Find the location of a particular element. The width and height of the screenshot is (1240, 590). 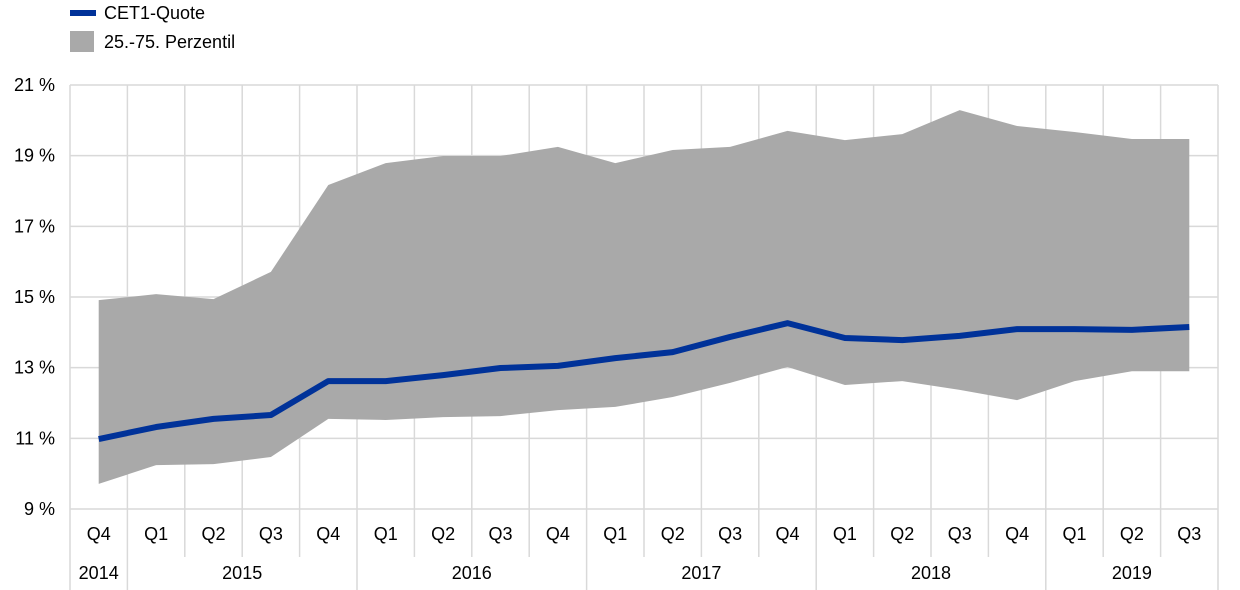

y-tick-label: 9 % is located at coordinates (39, 509).